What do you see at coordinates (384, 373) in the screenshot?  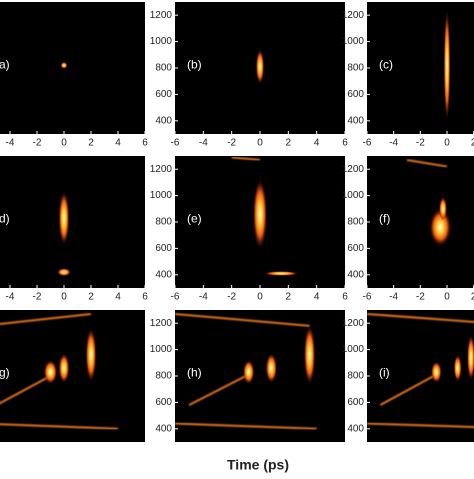 I see `panel-label: (i)` at bounding box center [384, 373].